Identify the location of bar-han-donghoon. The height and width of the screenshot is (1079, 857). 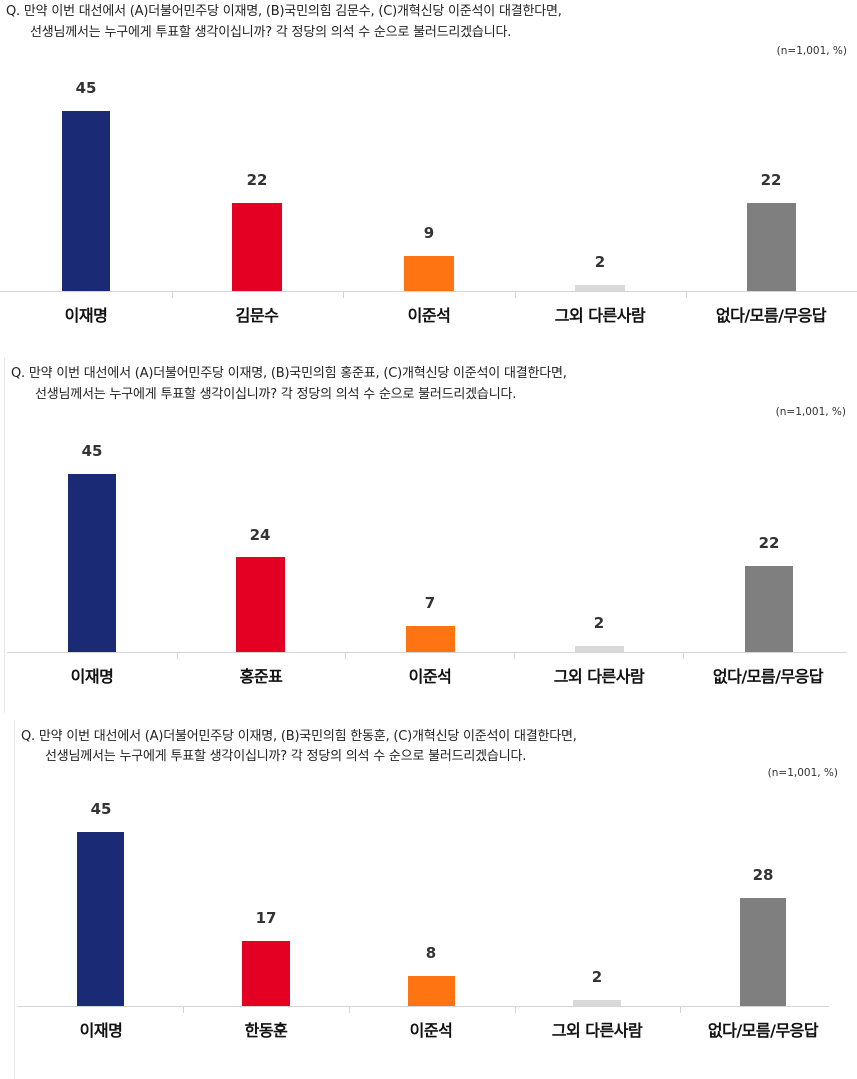
(266, 973).